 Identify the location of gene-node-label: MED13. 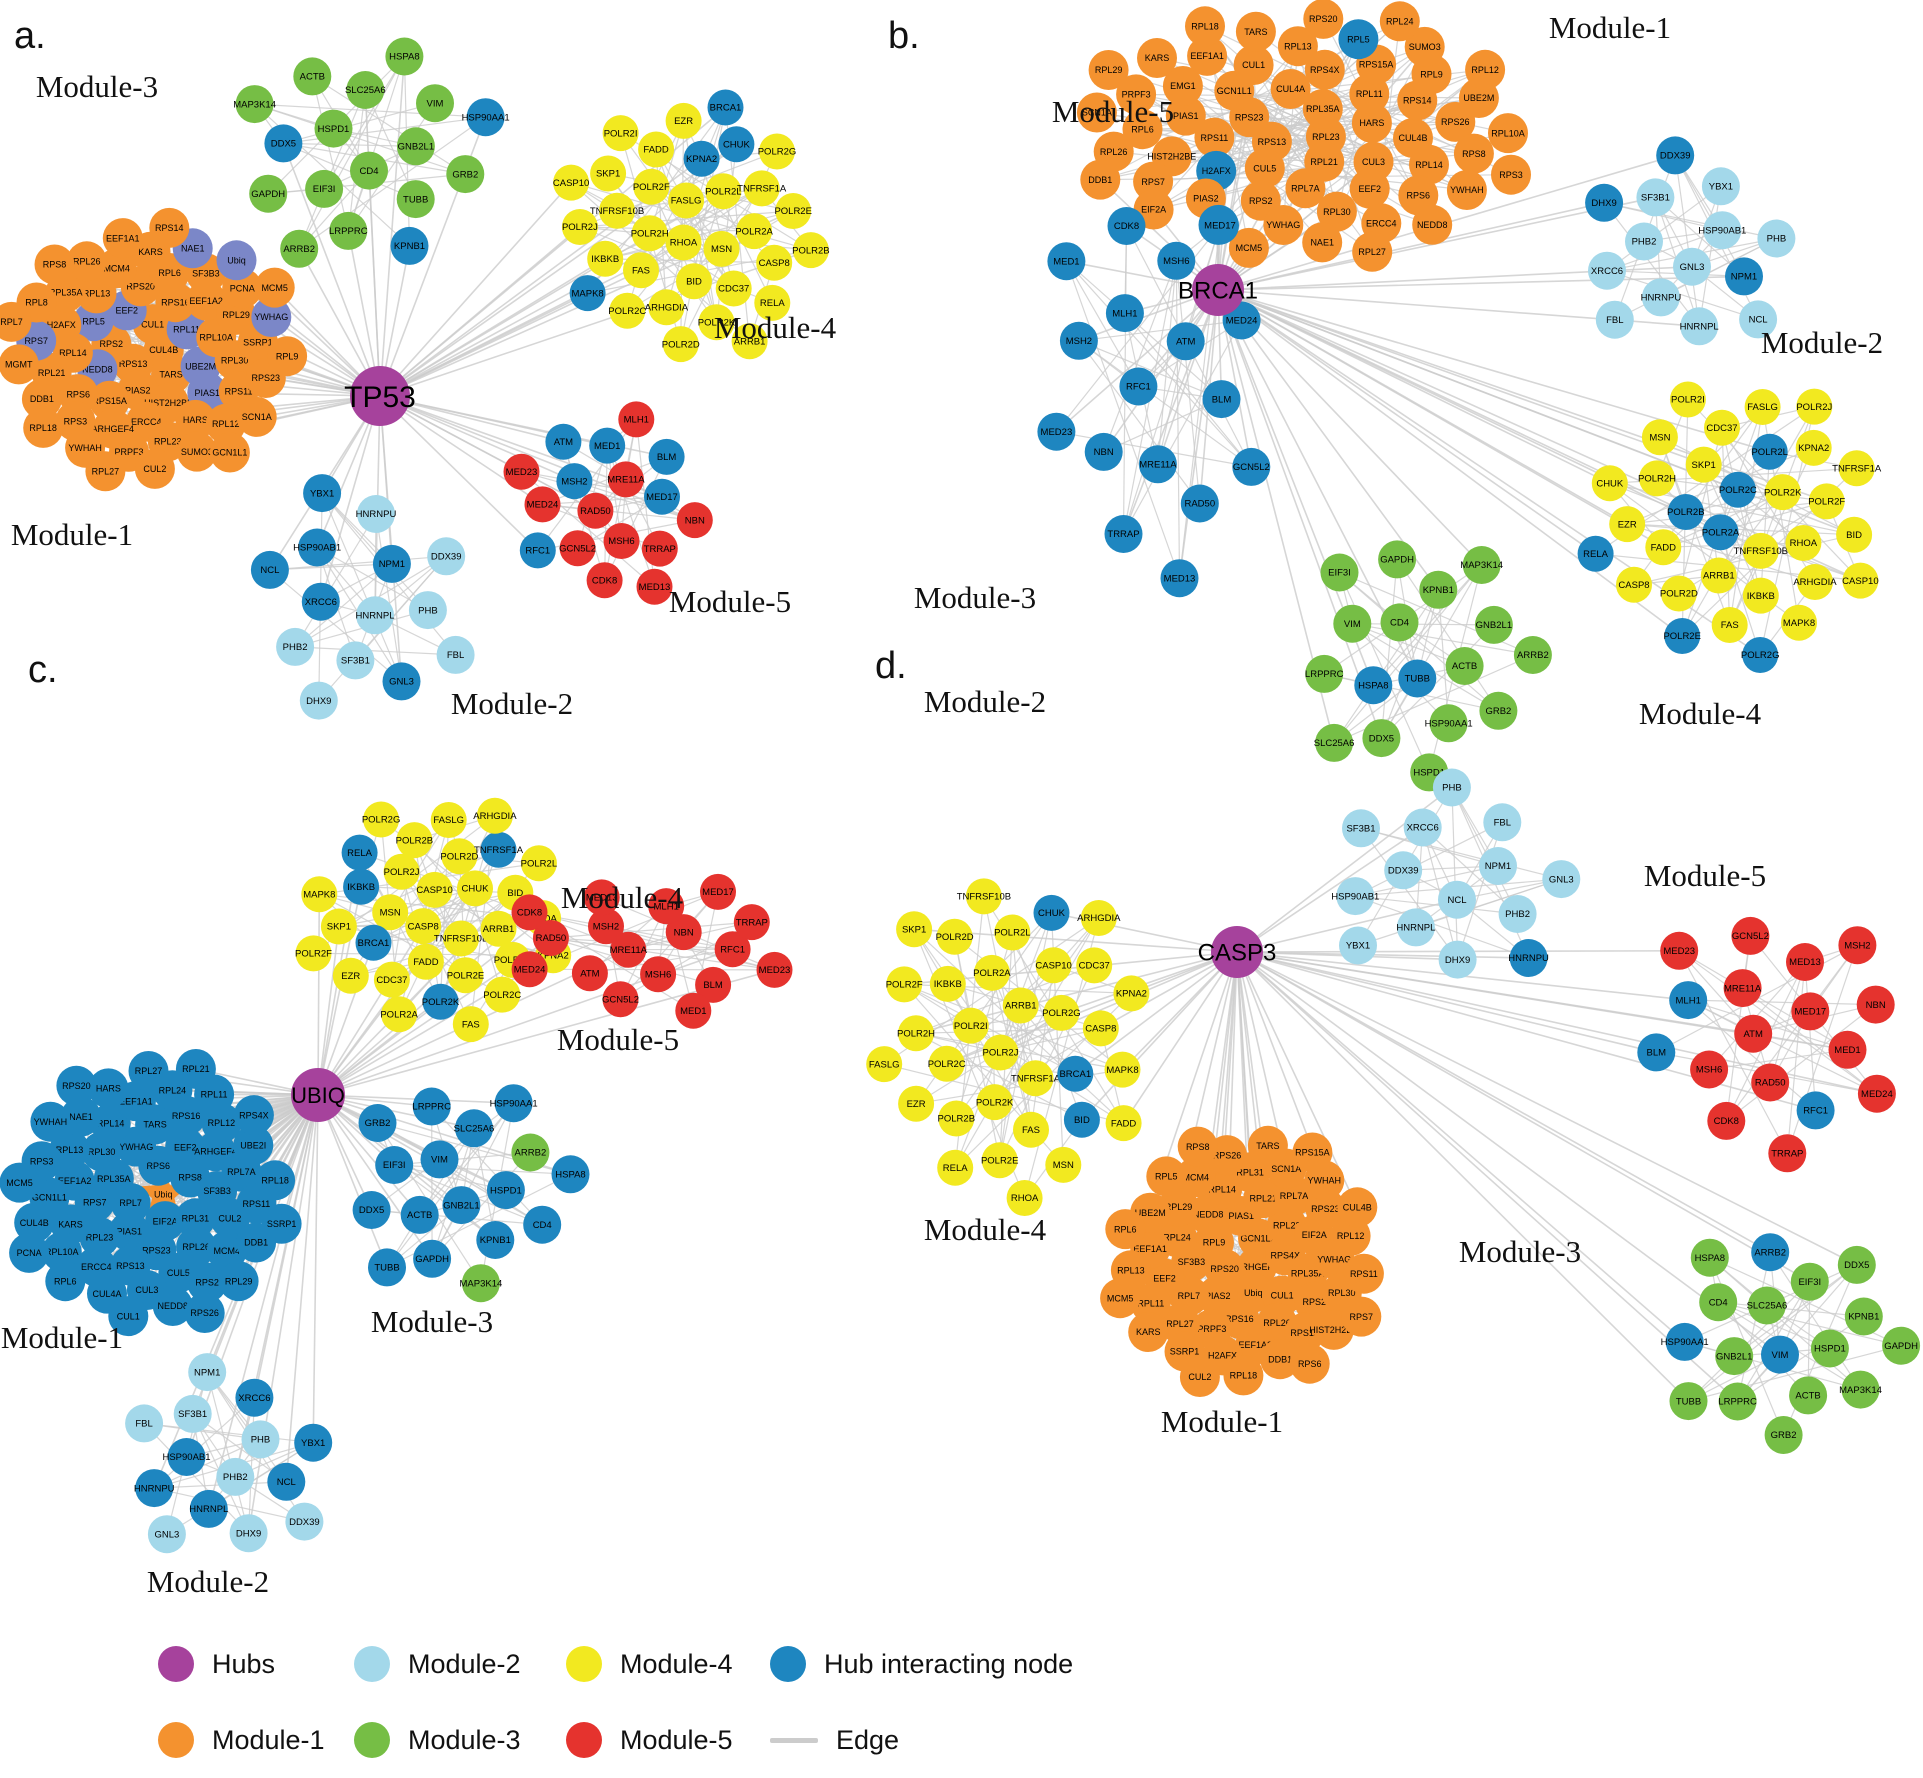
(655, 587).